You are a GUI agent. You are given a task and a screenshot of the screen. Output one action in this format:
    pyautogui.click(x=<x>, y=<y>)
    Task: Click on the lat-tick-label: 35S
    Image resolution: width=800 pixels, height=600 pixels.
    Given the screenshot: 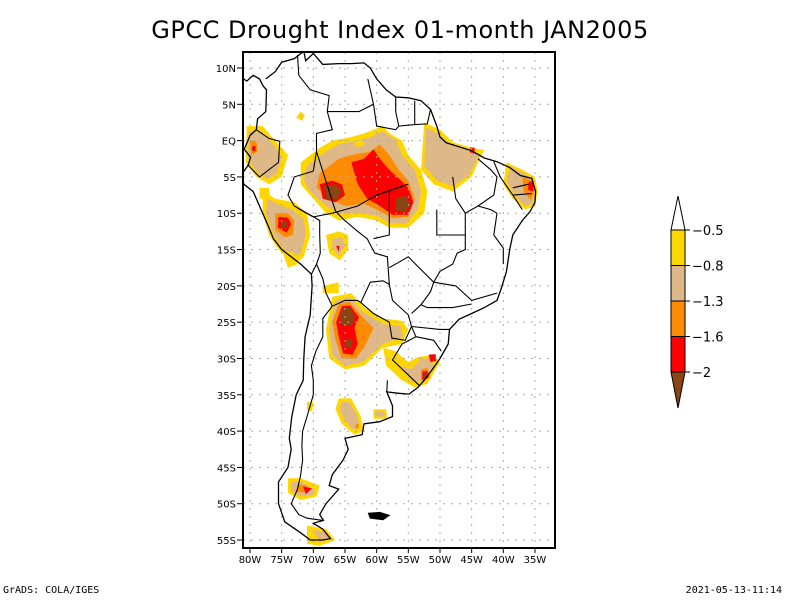 What is the action you would take?
    pyautogui.click(x=226, y=396)
    